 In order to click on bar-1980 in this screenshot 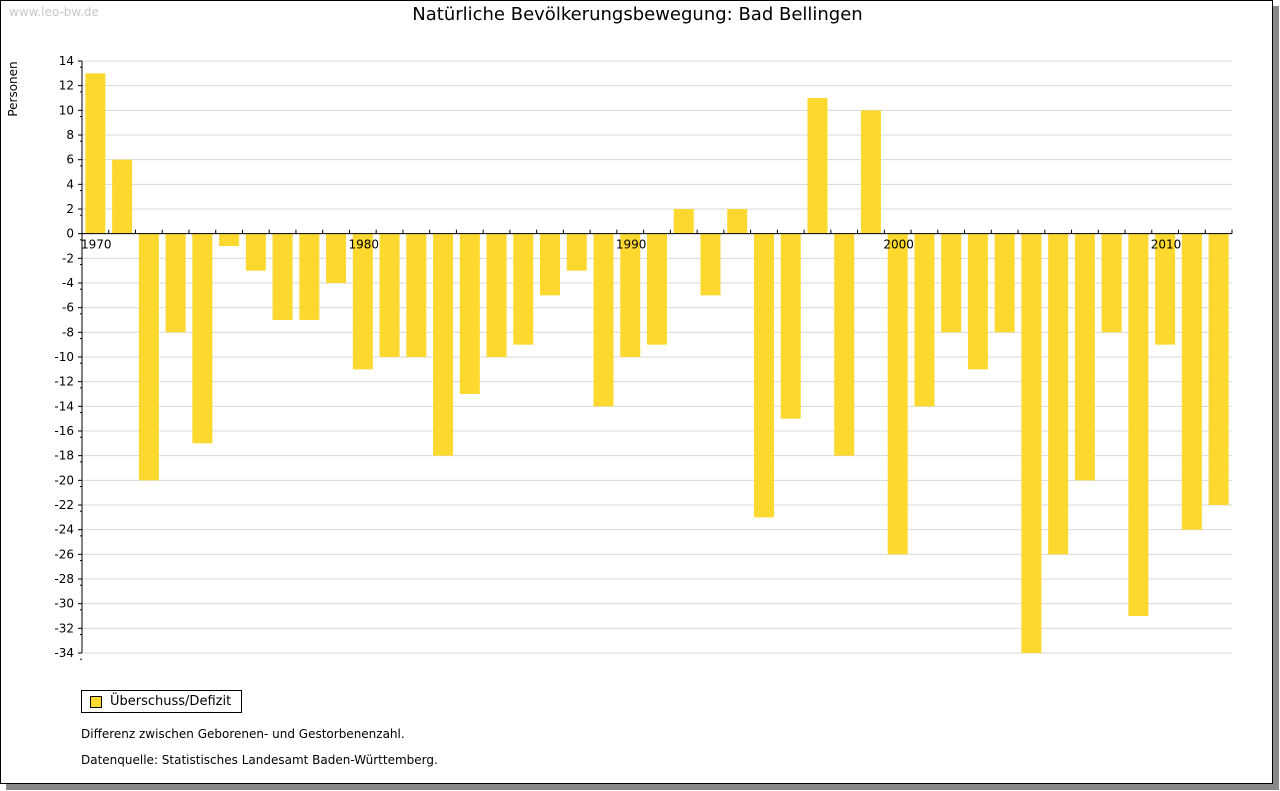, I will do `click(362, 301)`.